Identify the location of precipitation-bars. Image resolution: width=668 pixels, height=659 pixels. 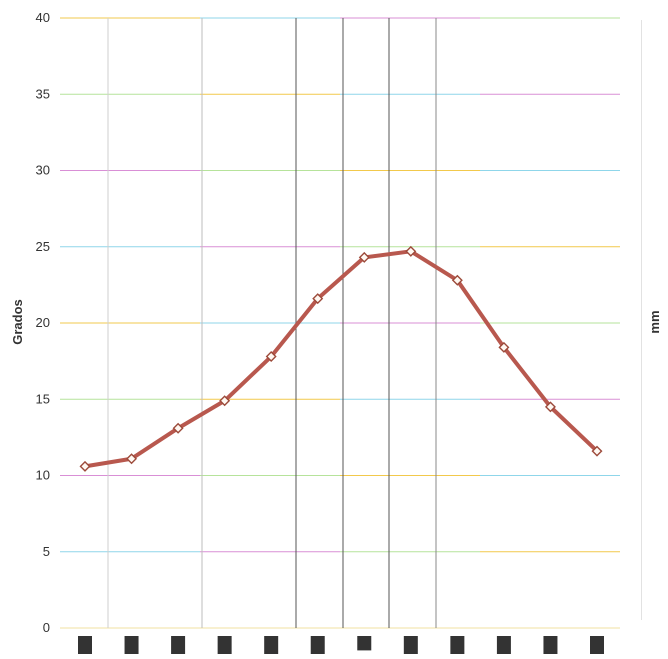
(341, 645).